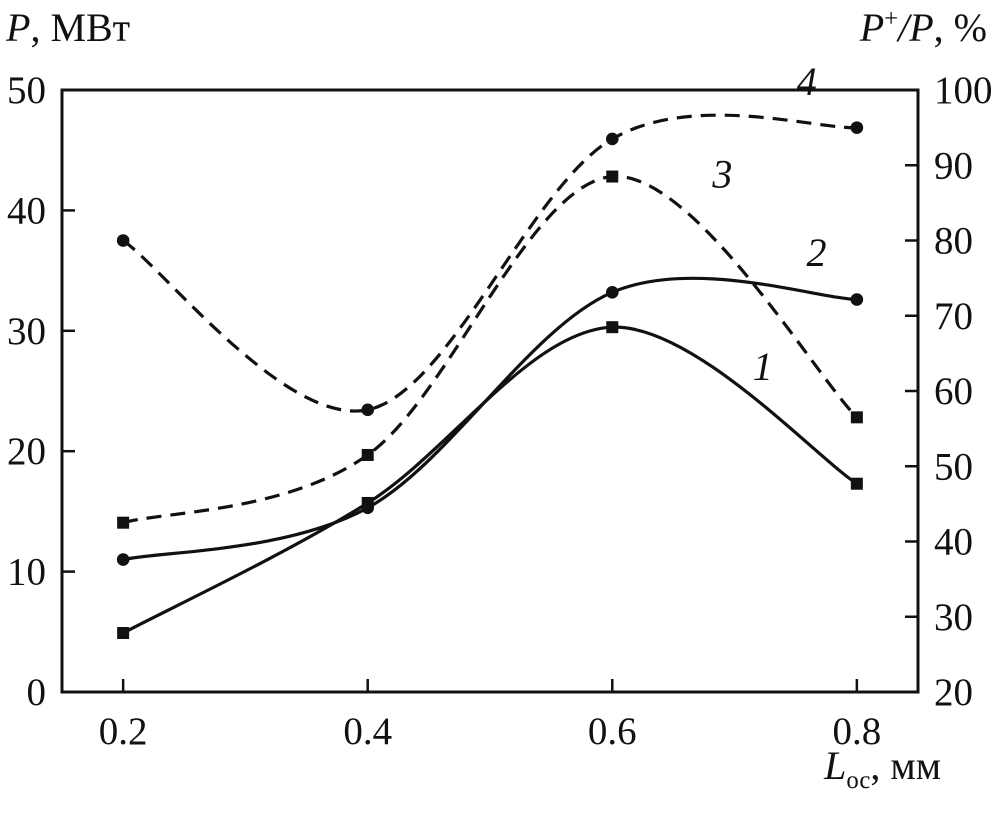  What do you see at coordinates (953, 466) in the screenshot?
I see `right-tick-label: 50` at bounding box center [953, 466].